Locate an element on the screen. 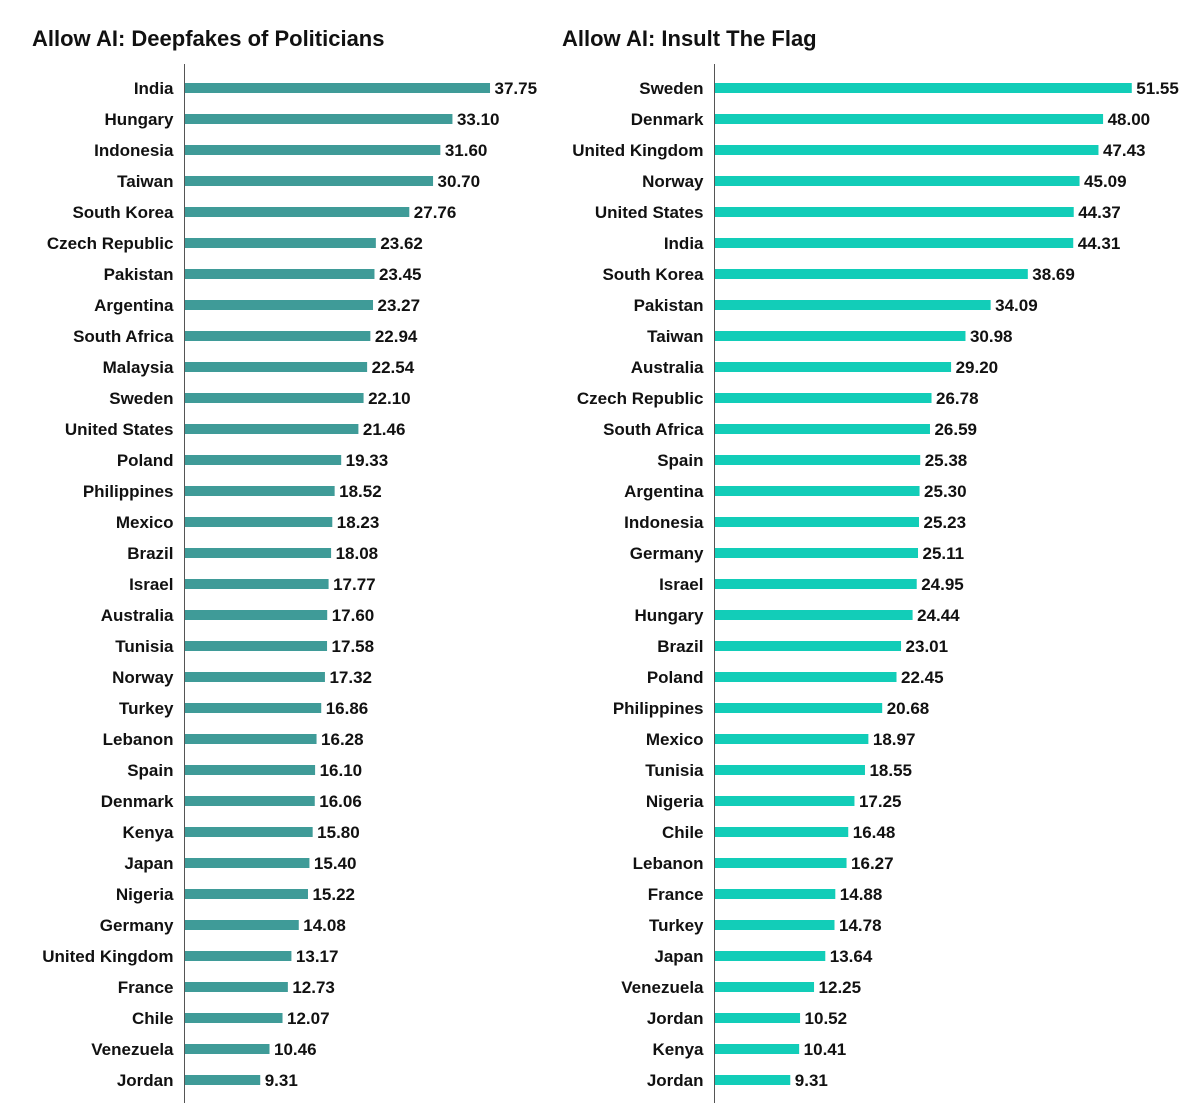 The image size is (1200, 1103). deepfakes-category-label: Malaysia is located at coordinates (138, 367).